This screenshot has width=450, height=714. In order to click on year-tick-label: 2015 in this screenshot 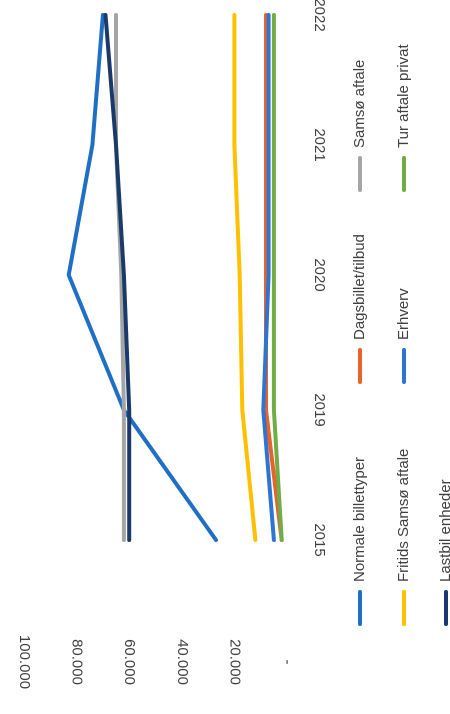, I will do `click(319, 539)`.